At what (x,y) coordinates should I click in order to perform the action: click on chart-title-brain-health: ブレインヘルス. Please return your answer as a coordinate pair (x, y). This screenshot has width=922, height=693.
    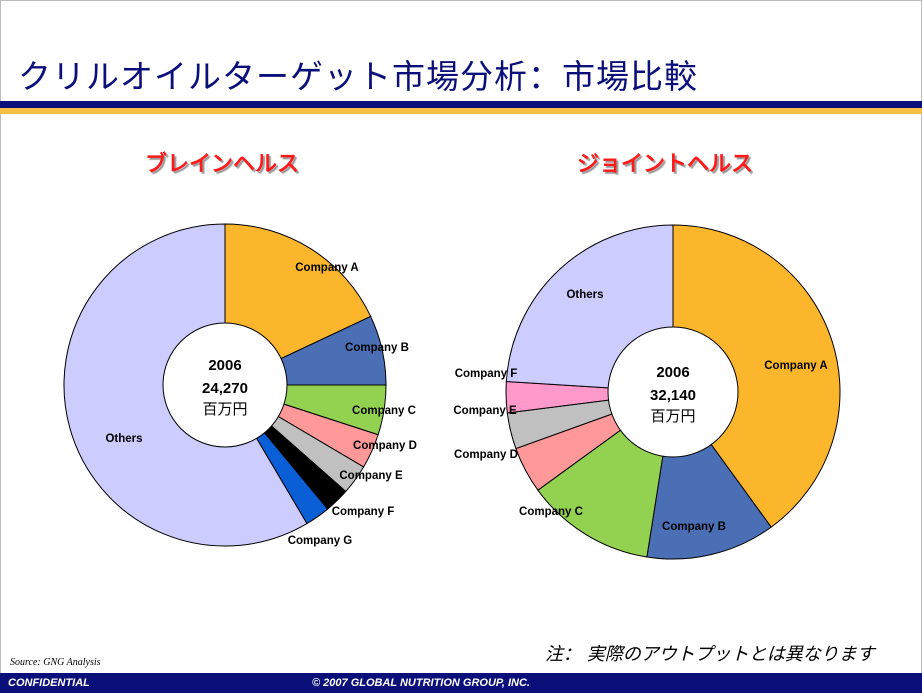
    Looking at the image, I should click on (222, 164).